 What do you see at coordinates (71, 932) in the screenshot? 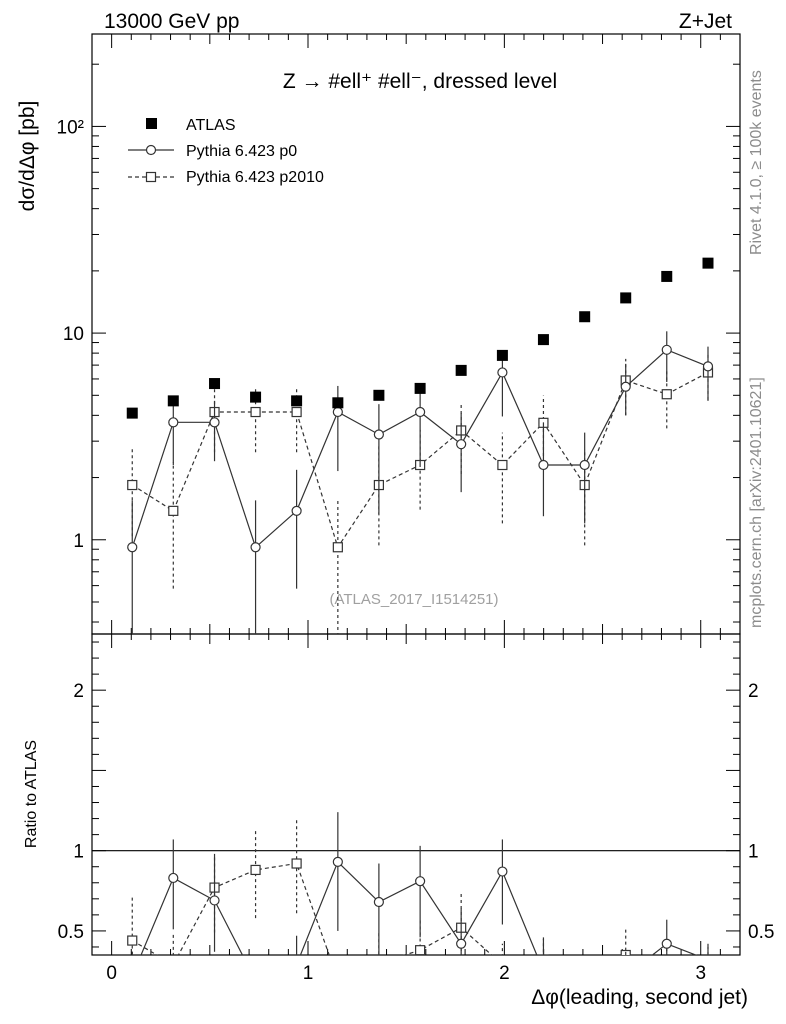
I see `y-tick-label: 0.5` at bounding box center [71, 932].